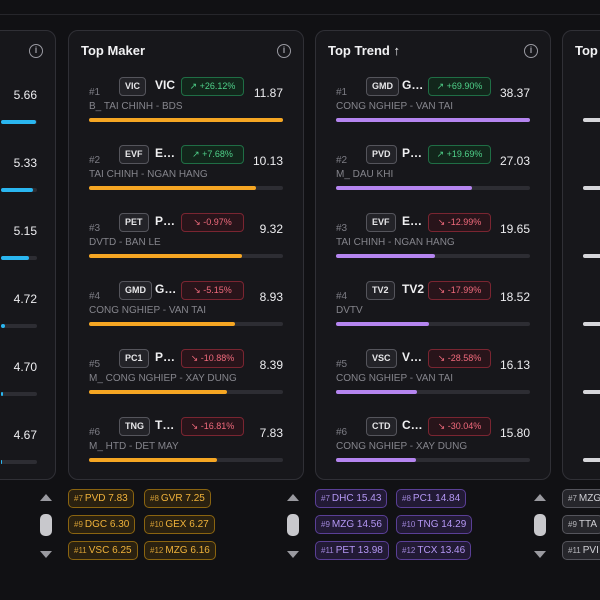 This screenshot has width=600, height=600. I want to click on metric-value: 5.33, so click(25, 163).